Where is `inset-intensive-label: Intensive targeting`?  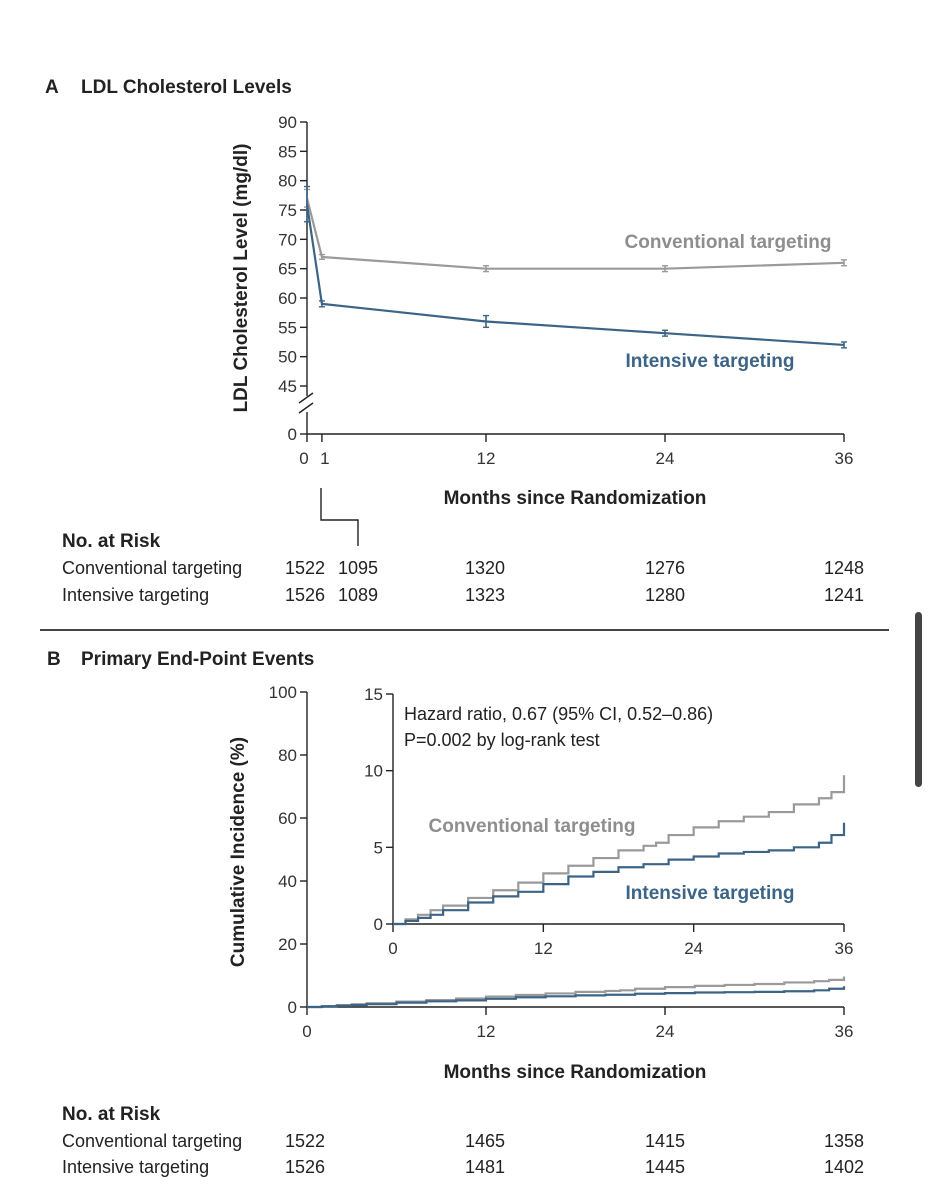 inset-intensive-label: Intensive targeting is located at coordinates (710, 893).